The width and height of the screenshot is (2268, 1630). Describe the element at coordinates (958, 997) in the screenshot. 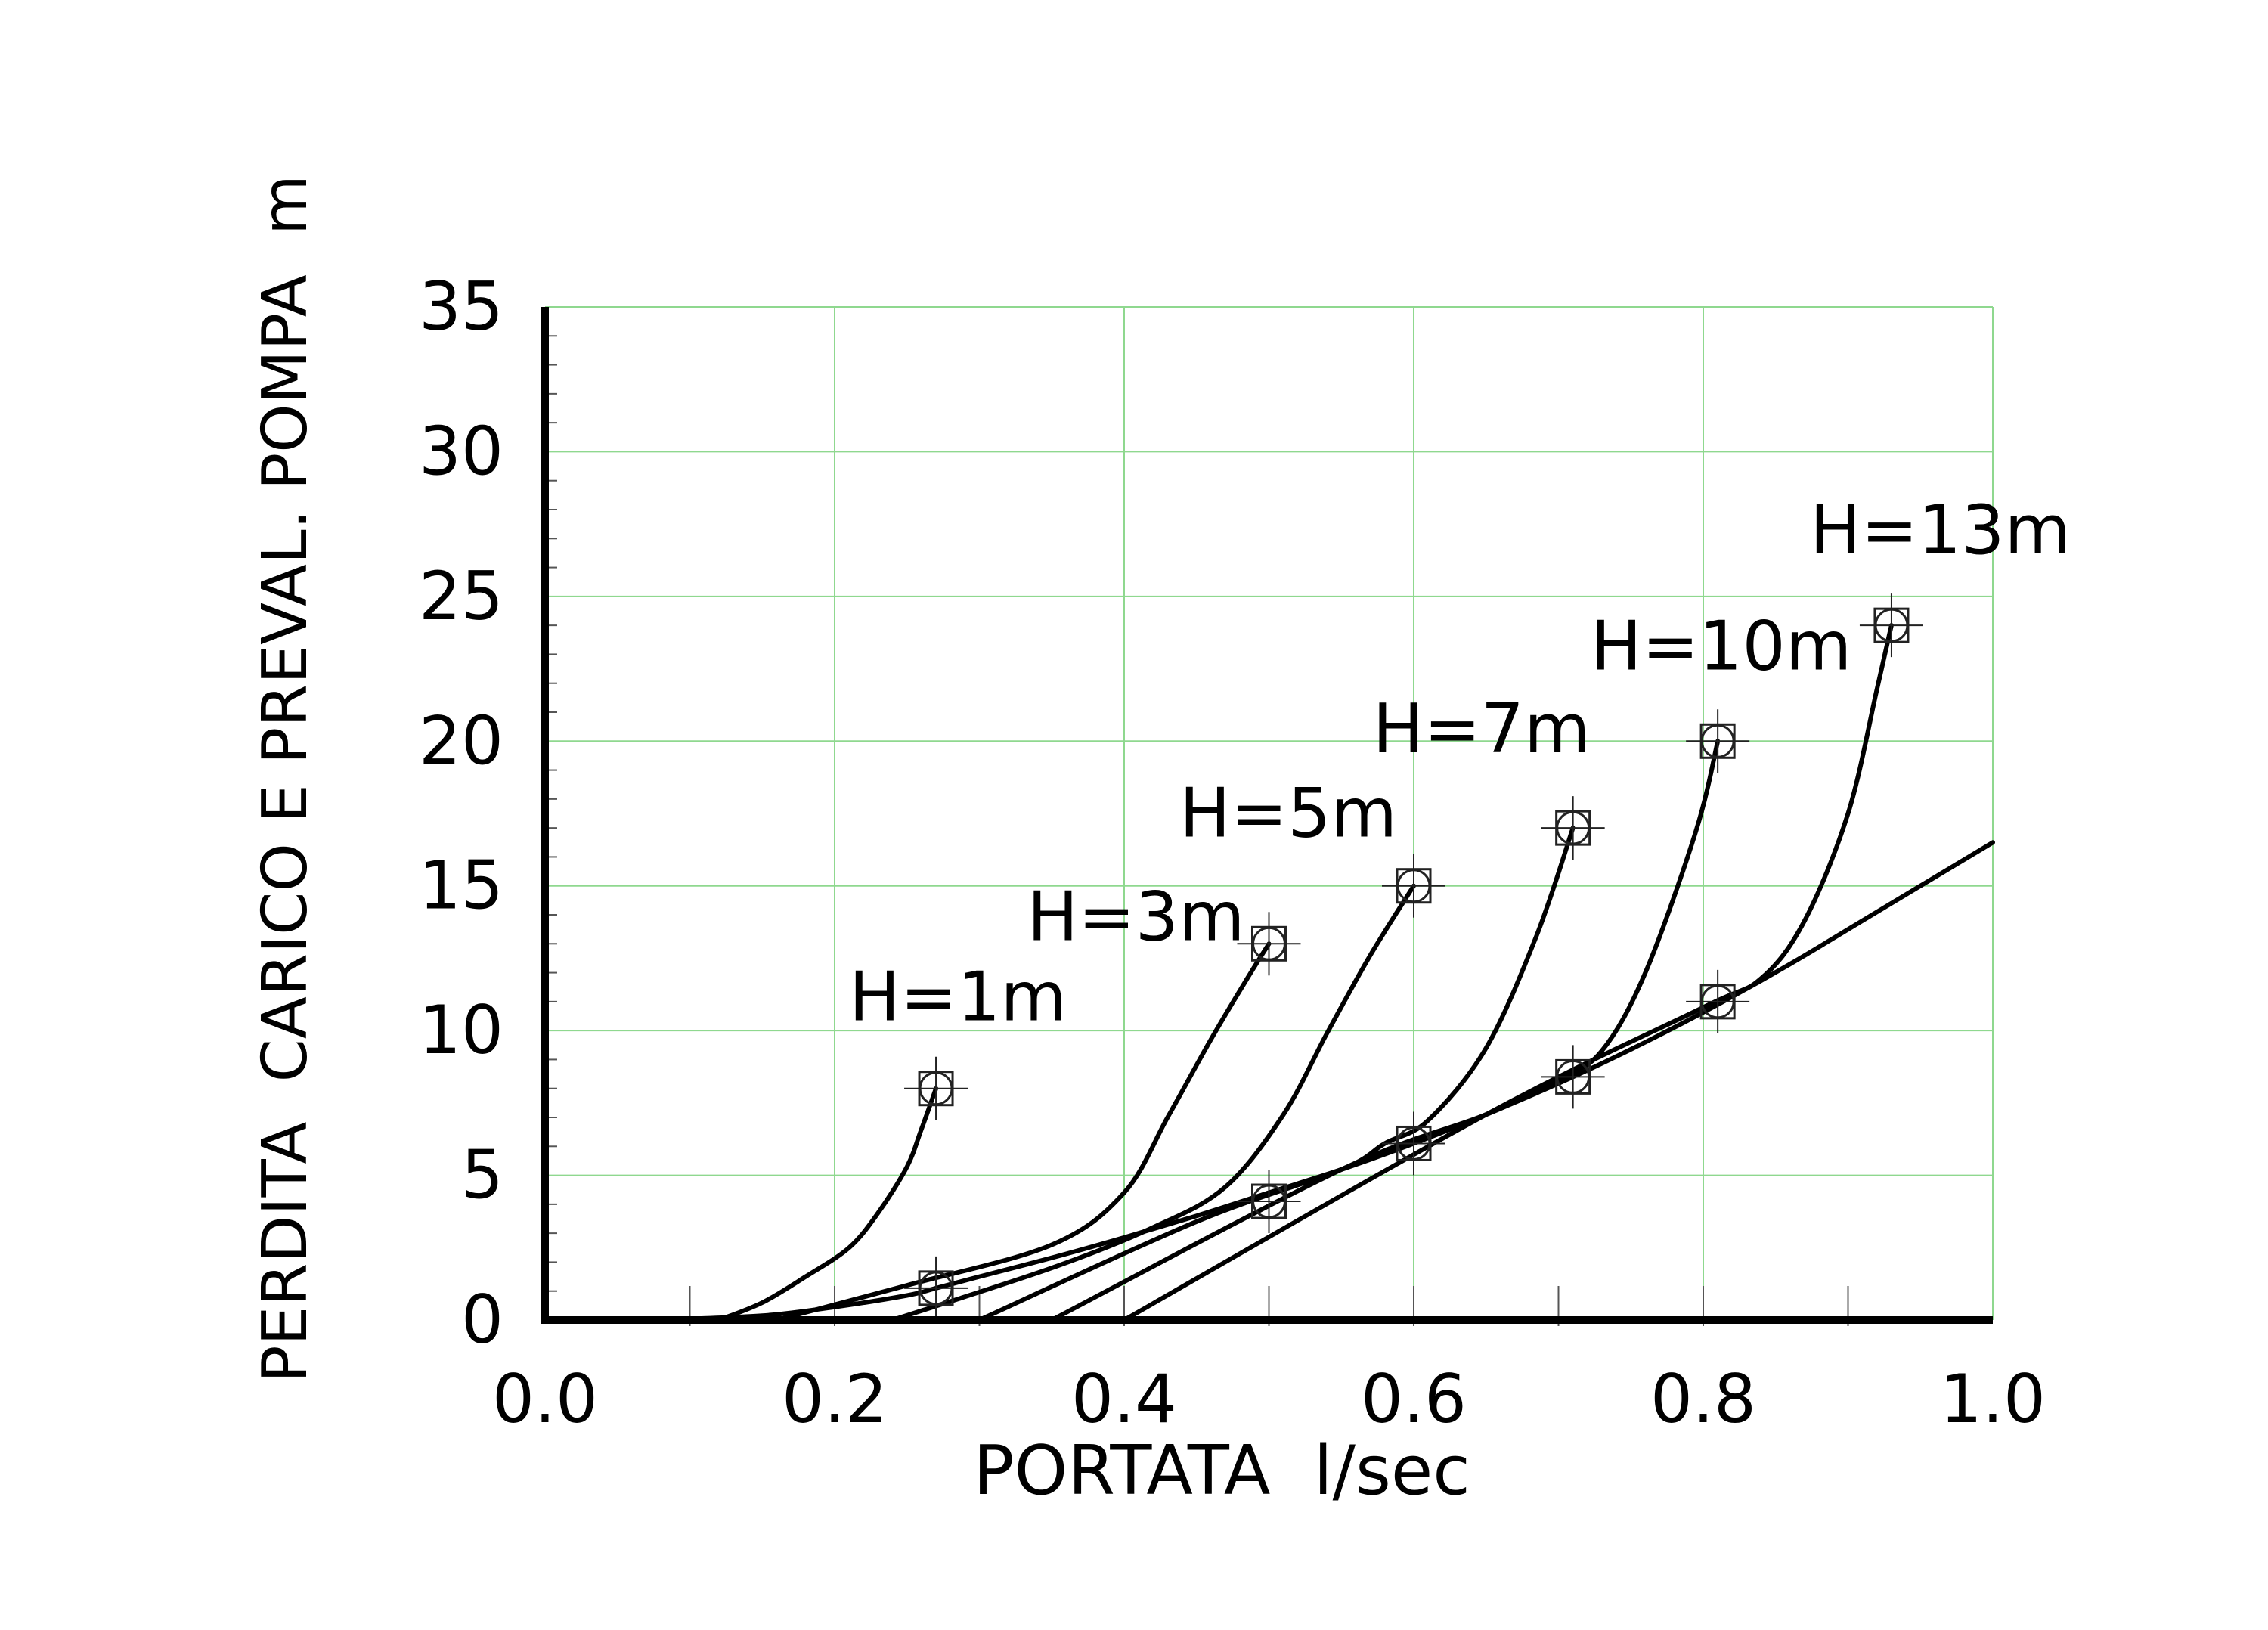

I see `series-label-1: H=1m` at that location.